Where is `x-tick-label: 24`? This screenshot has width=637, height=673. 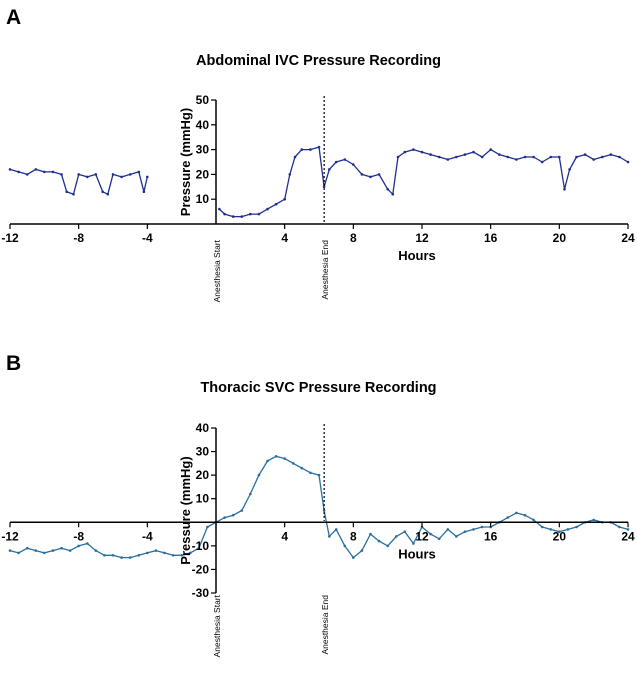
x-tick-label: 24 is located at coordinates (628, 536).